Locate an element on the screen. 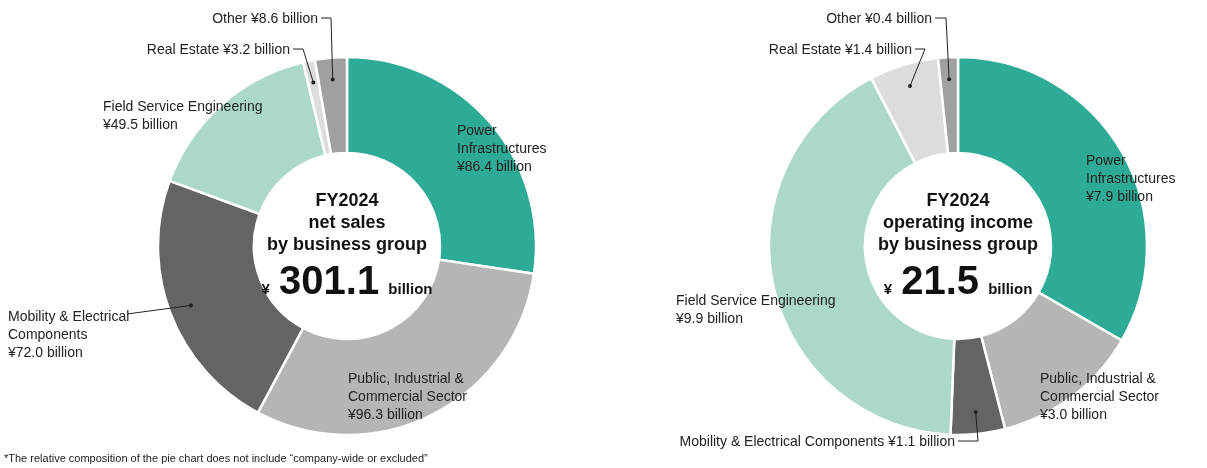 This screenshot has width=1207, height=468. text: FY2024 net sales by business group is located at coordinates (347, 222).